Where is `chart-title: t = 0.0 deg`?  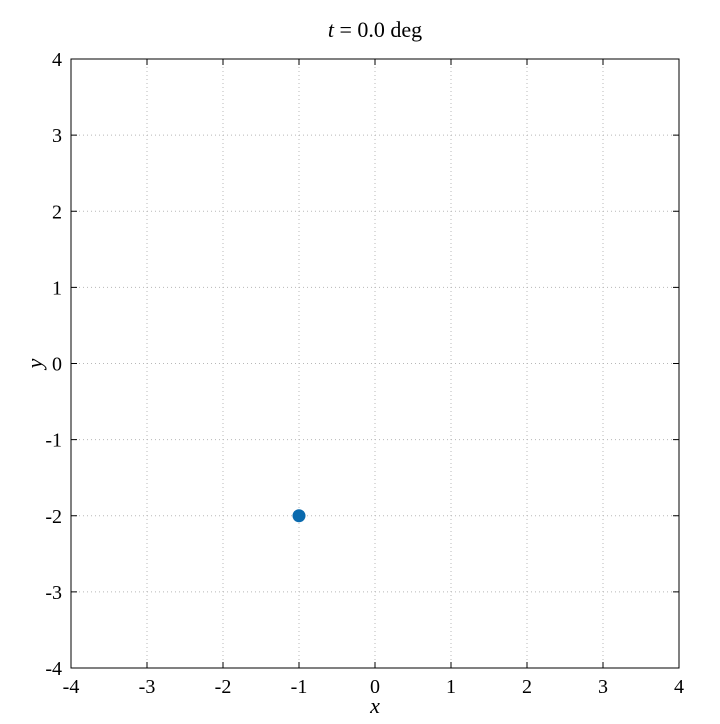 chart-title: t = 0.0 deg is located at coordinates (375, 29).